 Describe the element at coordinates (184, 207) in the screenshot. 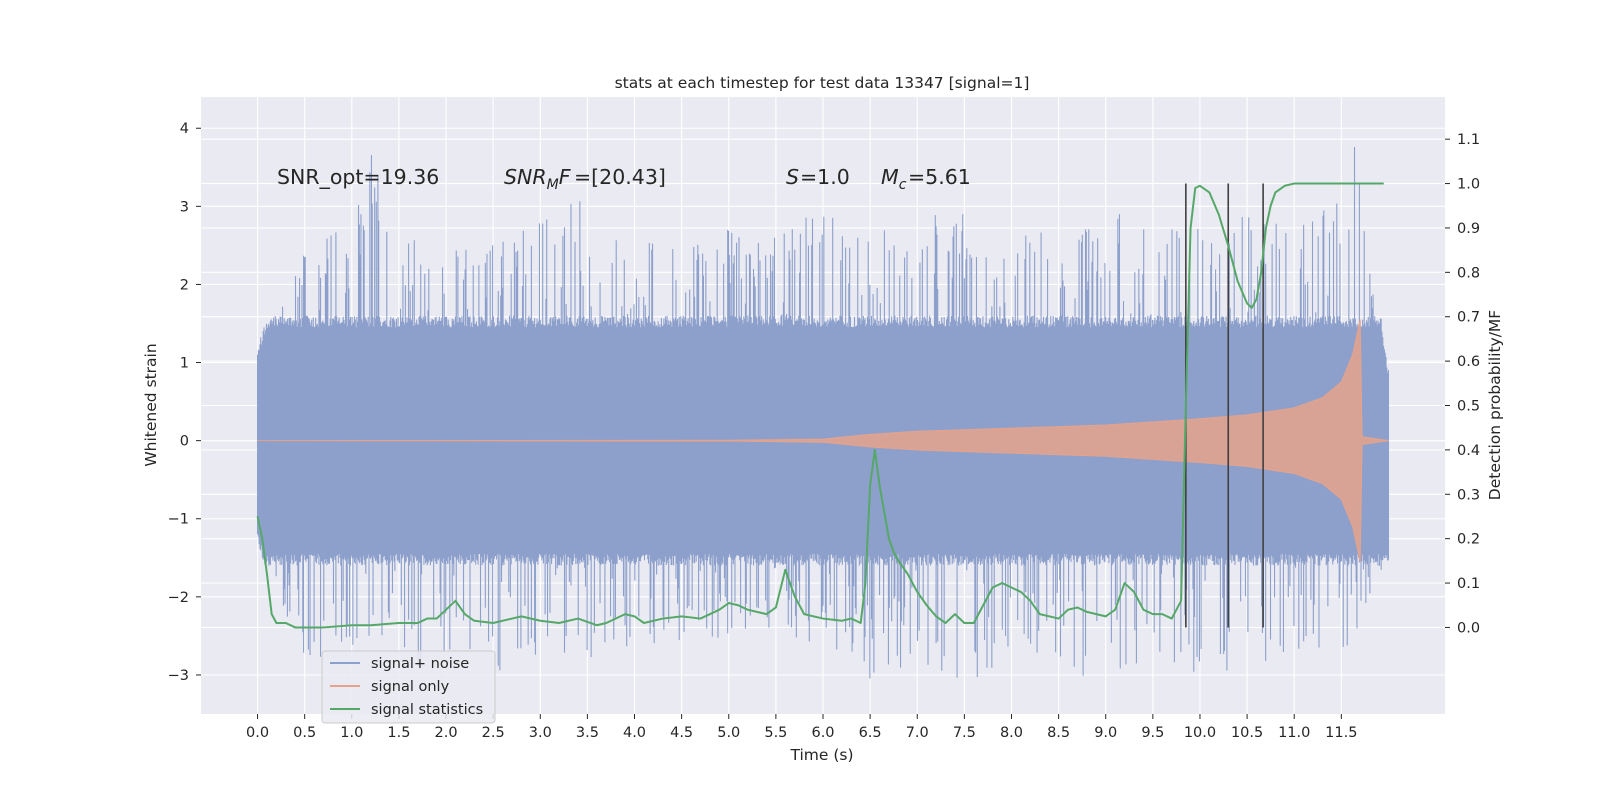

I see `y-left-tick-label-6: 3` at that location.